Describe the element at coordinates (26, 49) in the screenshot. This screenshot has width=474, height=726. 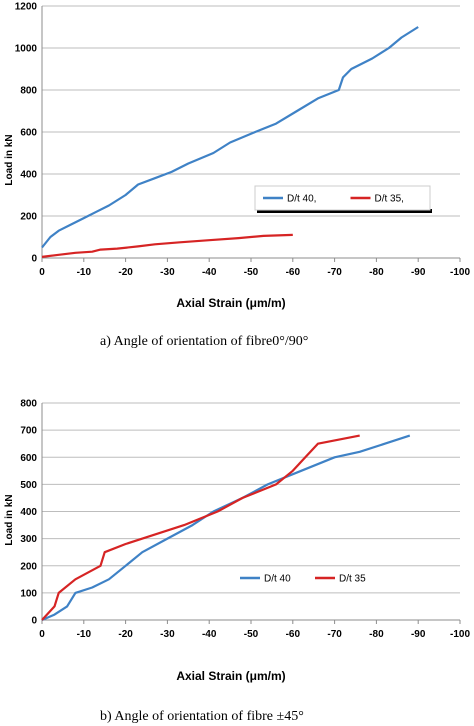
I see `y-tick-label: 1000` at that location.